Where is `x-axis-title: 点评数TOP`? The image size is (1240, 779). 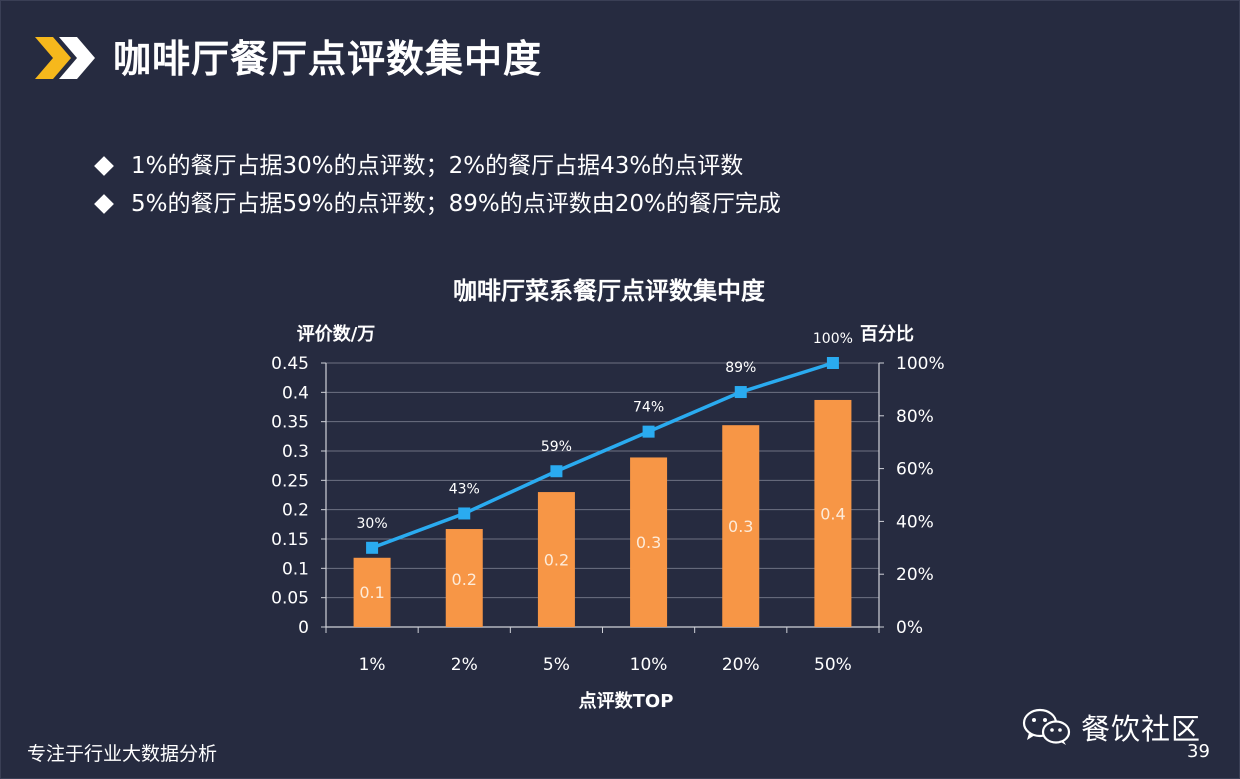 x-axis-title: 点评数TOP is located at coordinates (626, 701).